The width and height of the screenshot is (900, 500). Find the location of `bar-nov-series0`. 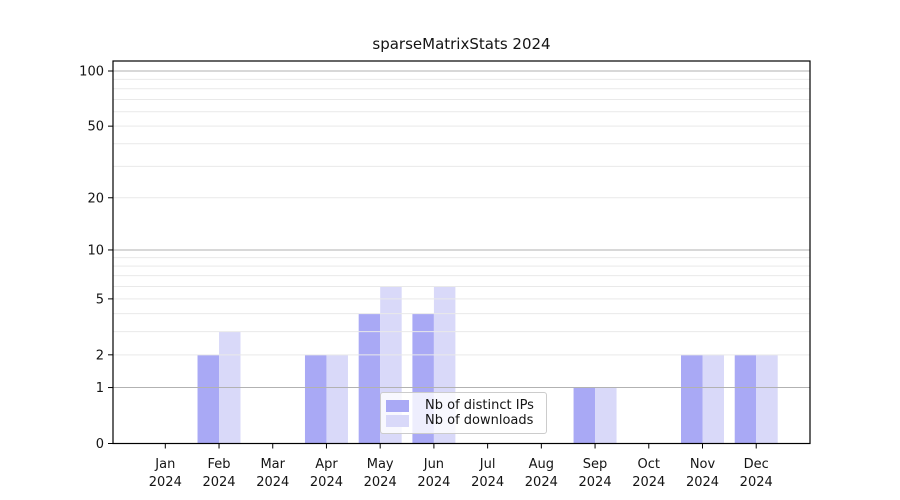

bar-nov-series0 is located at coordinates (692, 399).